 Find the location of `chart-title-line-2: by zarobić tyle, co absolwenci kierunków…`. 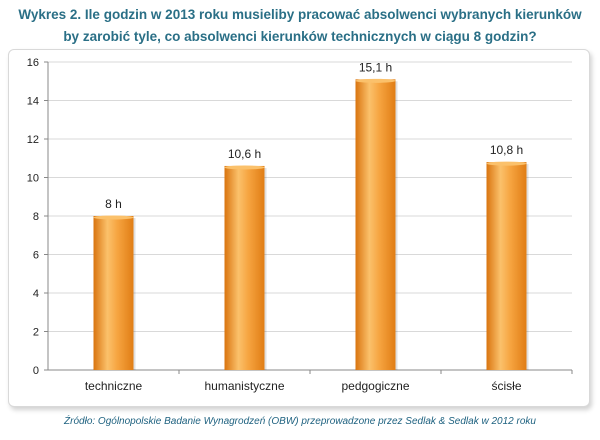

chart-title-line-2: by zarobić tyle, co absolwenci kierunków… is located at coordinates (300, 36).